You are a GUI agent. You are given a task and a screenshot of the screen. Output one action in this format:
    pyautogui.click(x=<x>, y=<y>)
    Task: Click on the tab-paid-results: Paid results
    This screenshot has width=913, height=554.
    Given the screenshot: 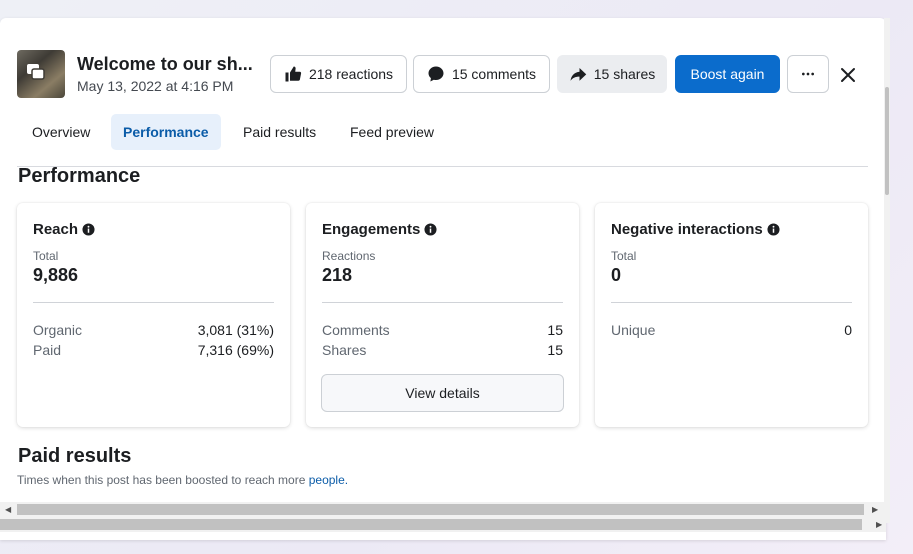 What is the action you would take?
    pyautogui.click(x=280, y=132)
    